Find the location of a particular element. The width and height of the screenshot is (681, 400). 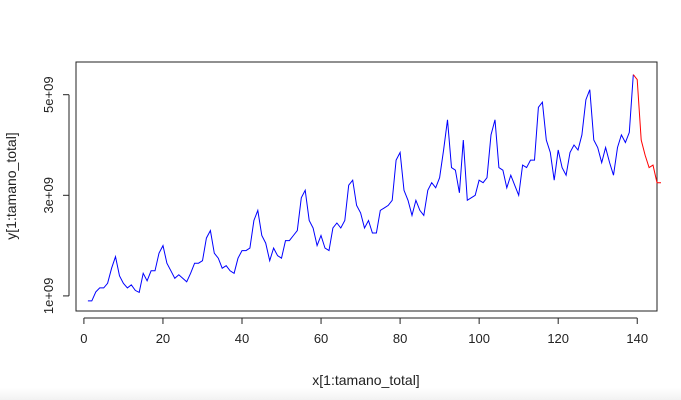

x-tick-label: 140 is located at coordinates (637, 338).